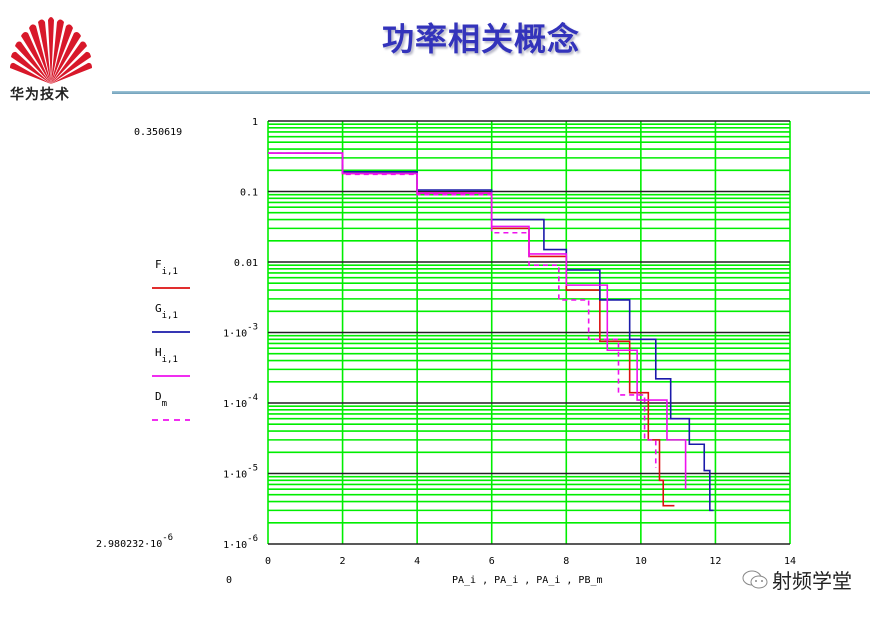 This screenshot has height=618, width=892. Describe the element at coordinates (755, 579) in the screenshot. I see `wechat-icon` at that location.